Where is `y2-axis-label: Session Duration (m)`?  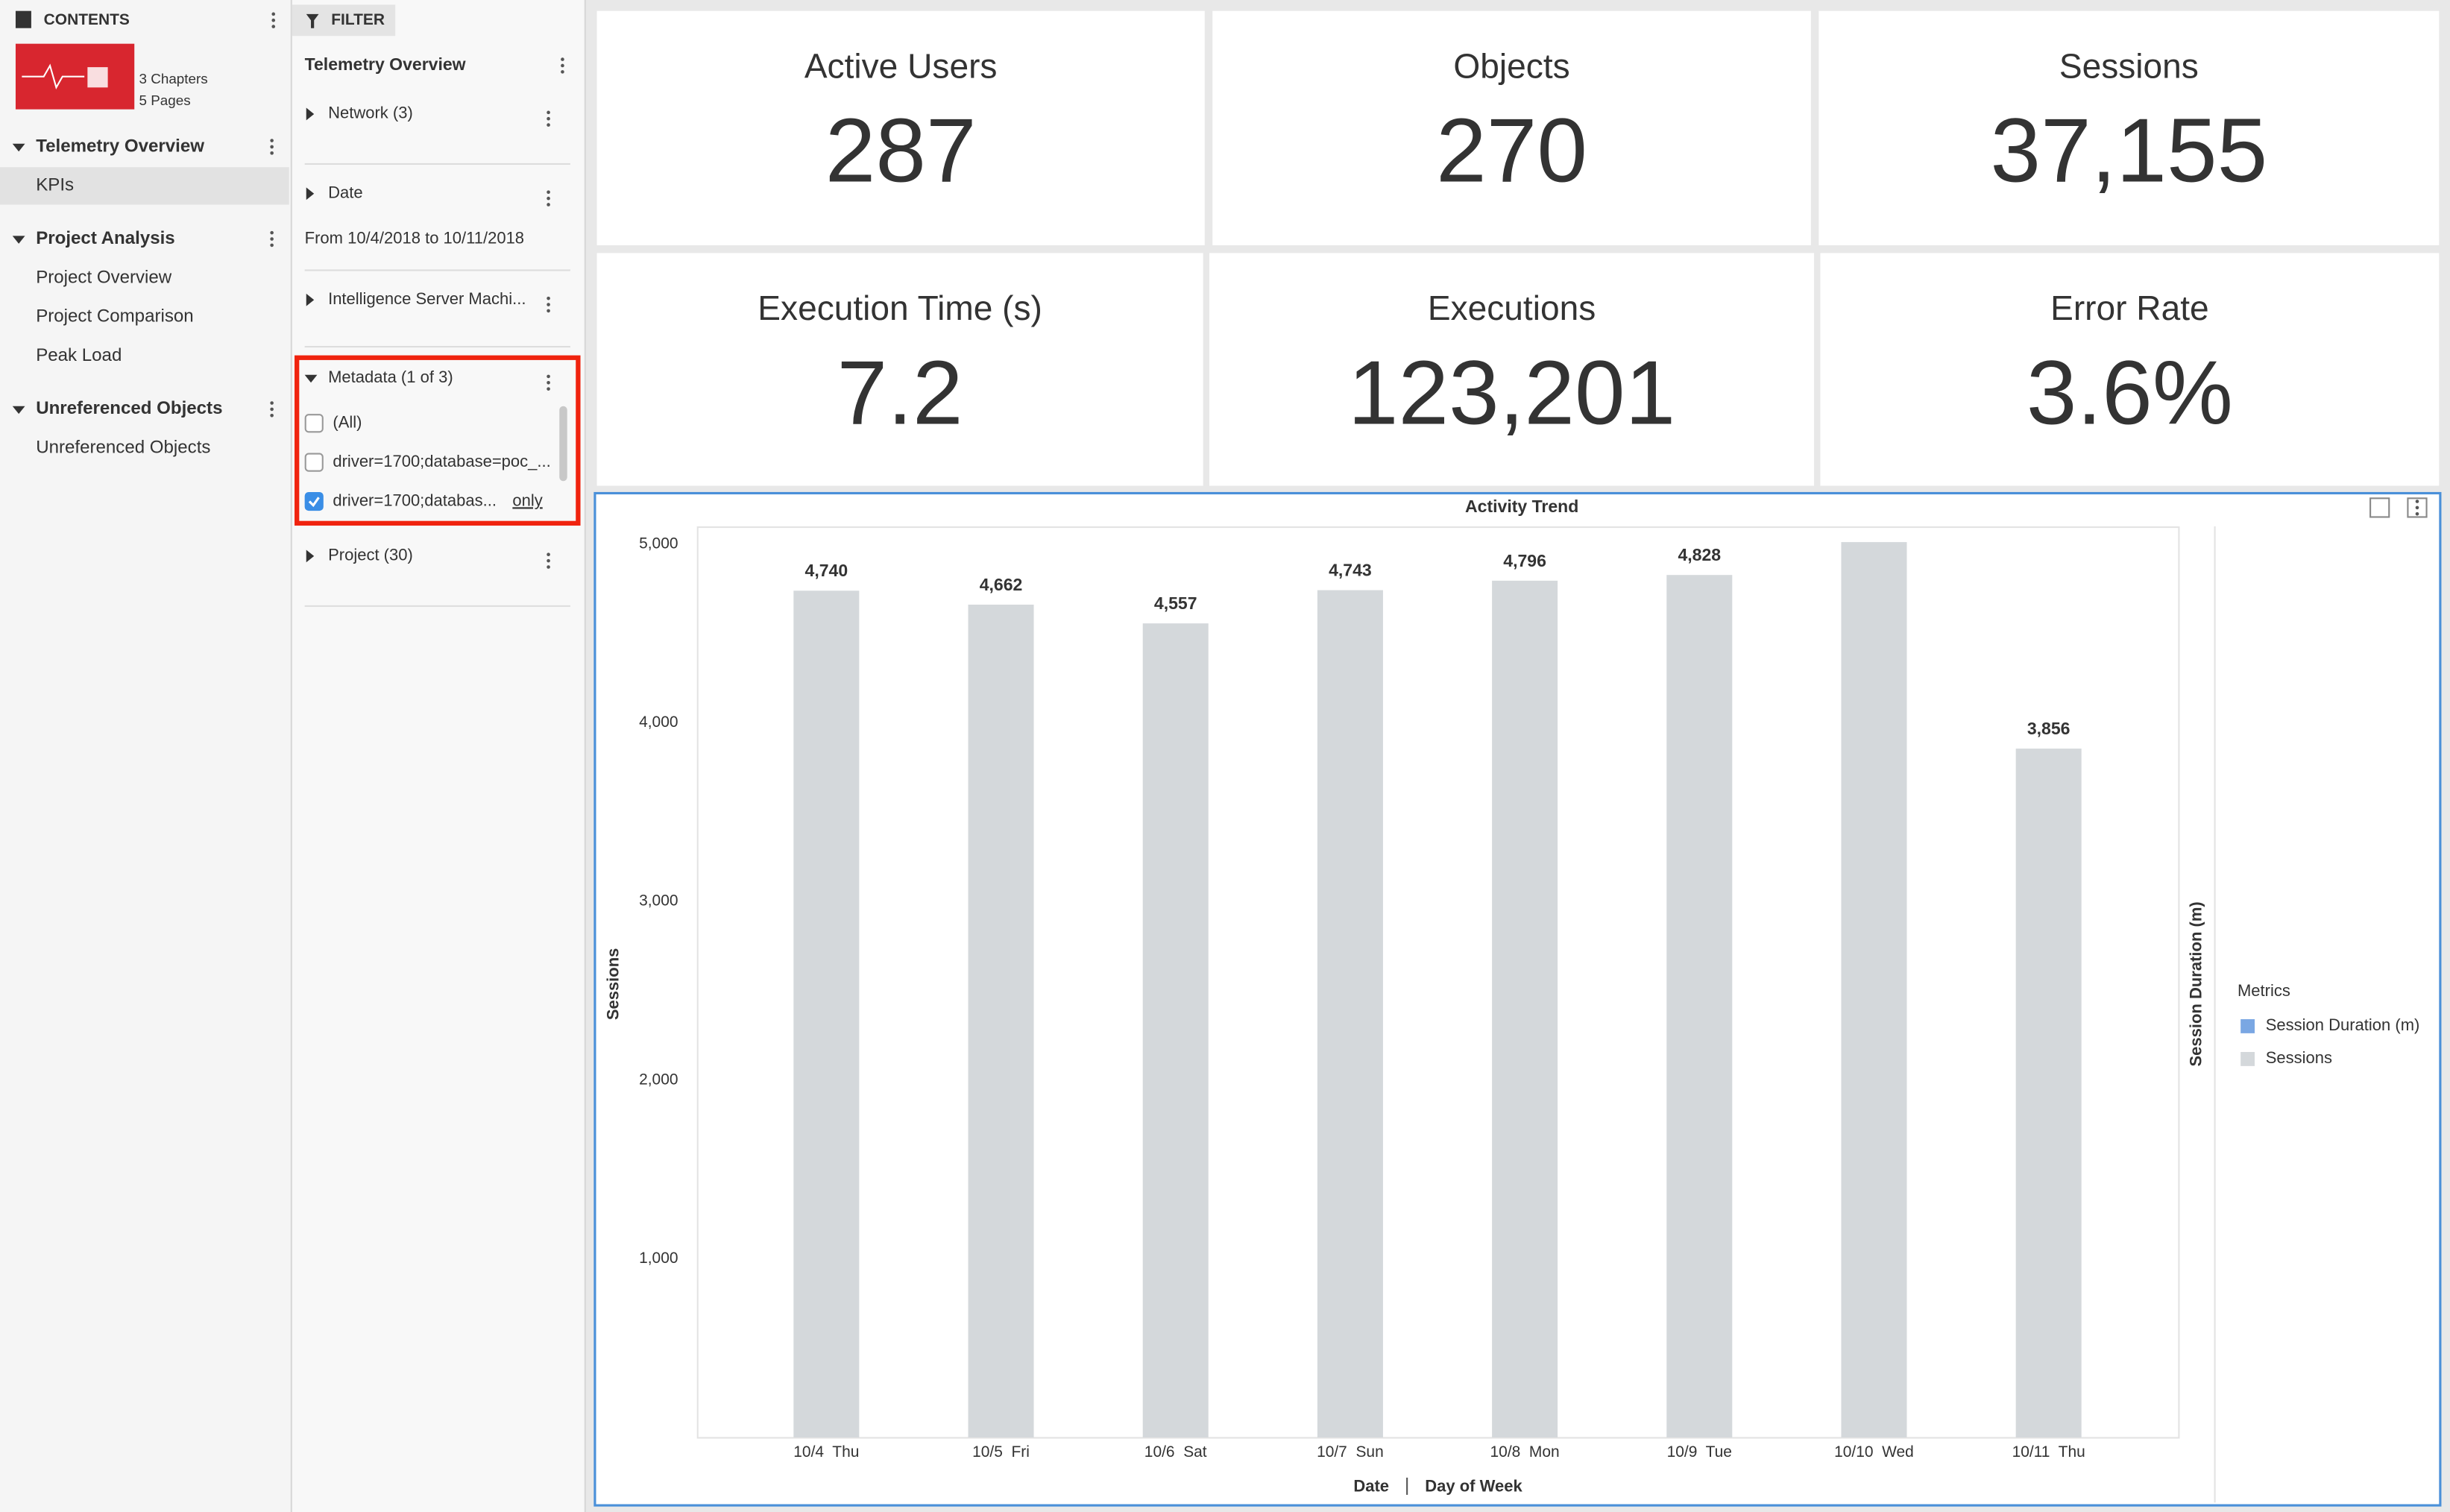
y2-axis-label: Session Duration (m) is located at coordinates (2196, 983).